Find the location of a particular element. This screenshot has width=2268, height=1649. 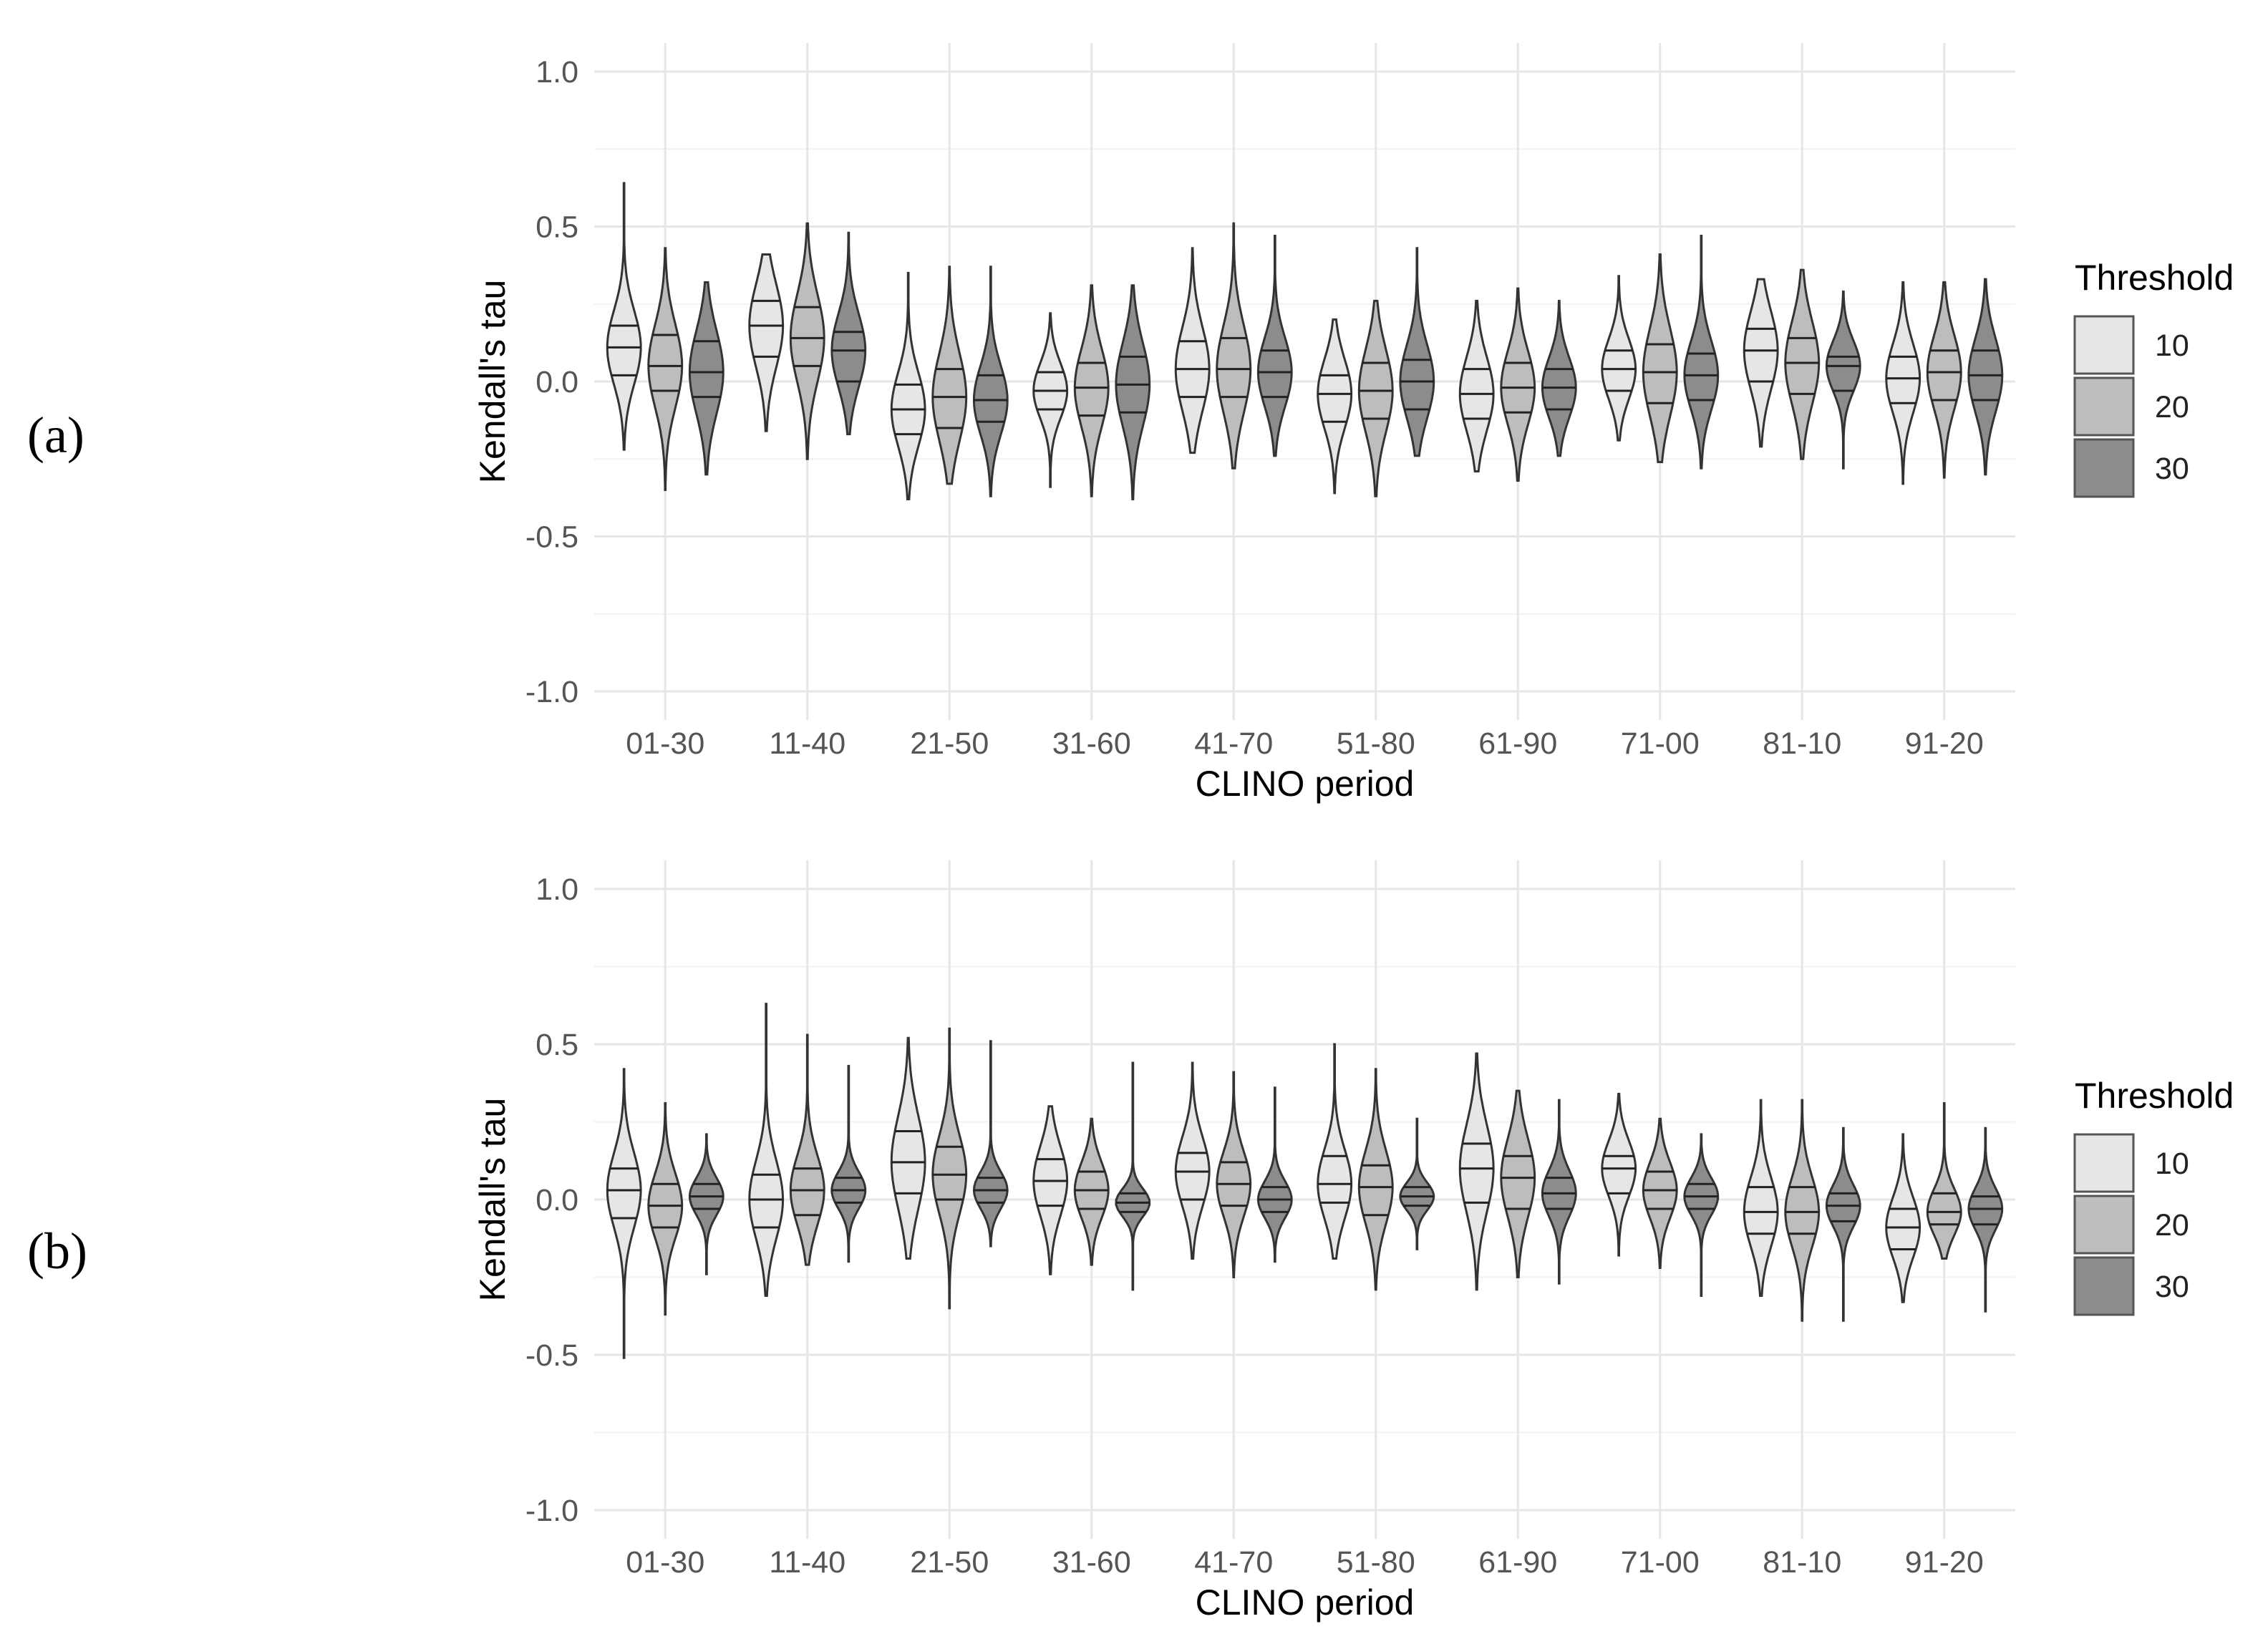

x-tick-label: 21-50 is located at coordinates (949, 743).